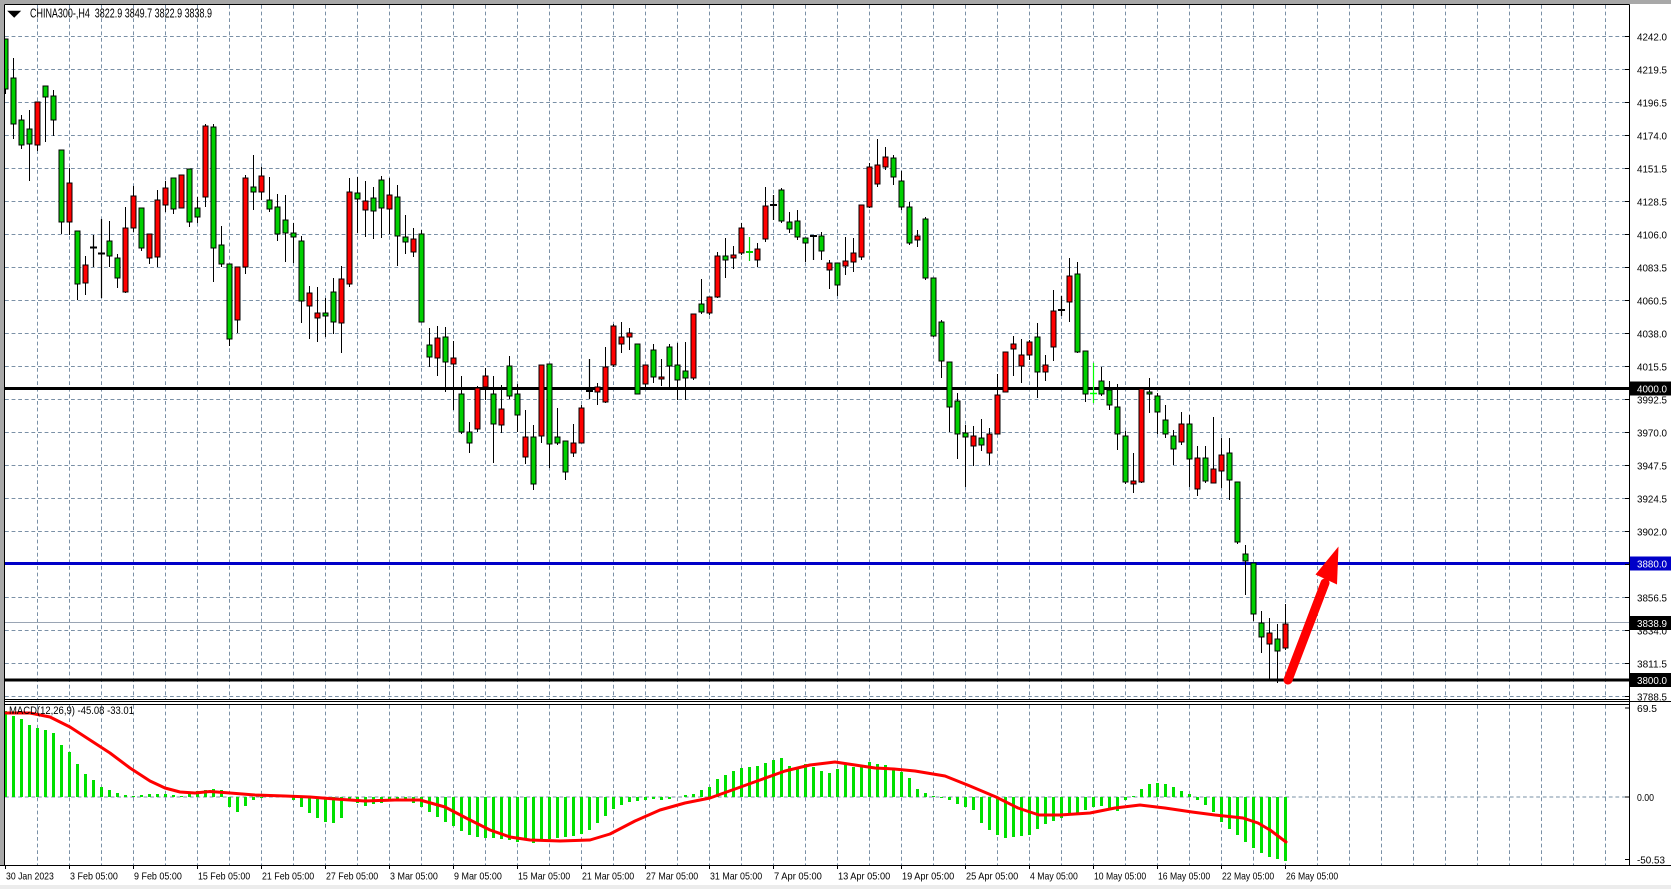 Image resolution: width=1671 pixels, height=894 pixels. I want to click on svg-text: 16 May 05:00, so click(1184, 877).